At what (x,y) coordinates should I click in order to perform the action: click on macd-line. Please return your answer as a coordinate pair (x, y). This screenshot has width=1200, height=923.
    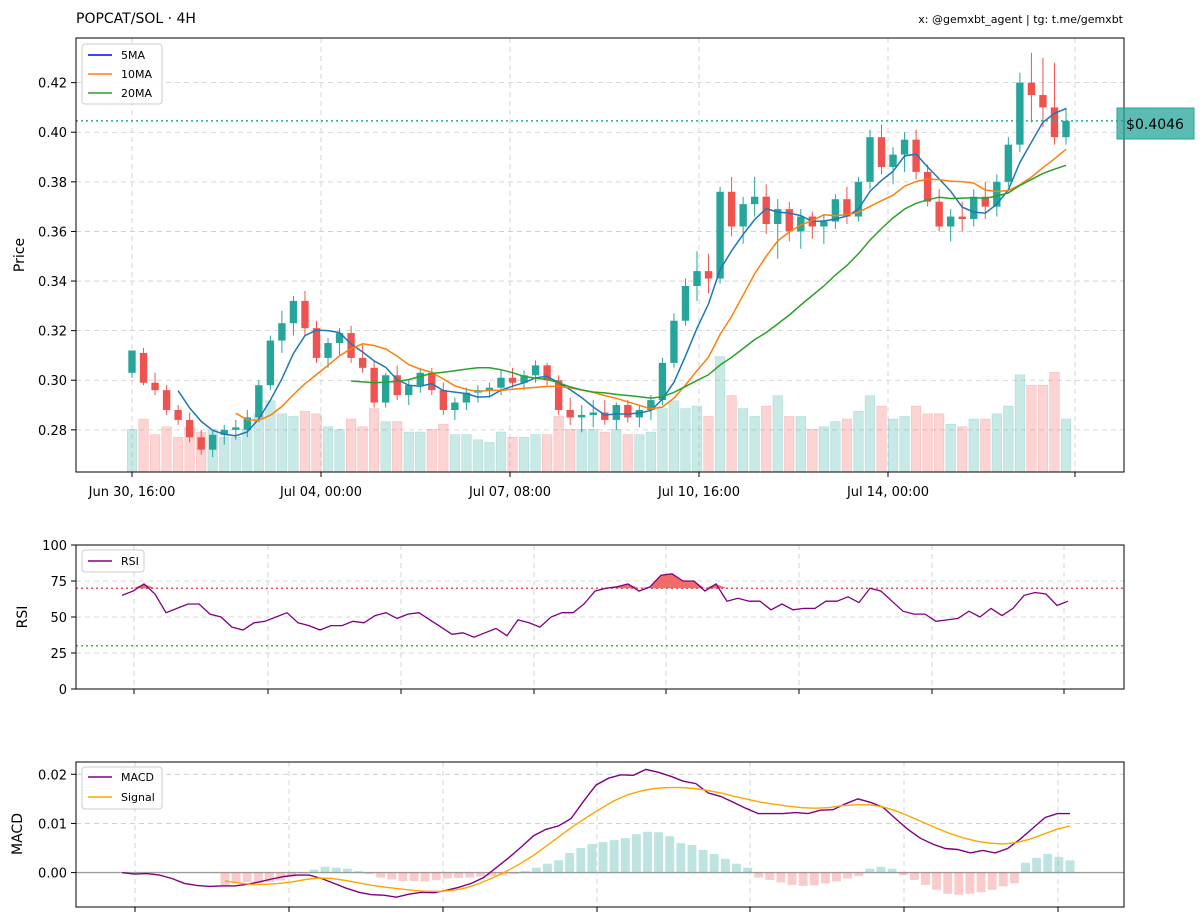
    Looking at the image, I should click on (595, 833).